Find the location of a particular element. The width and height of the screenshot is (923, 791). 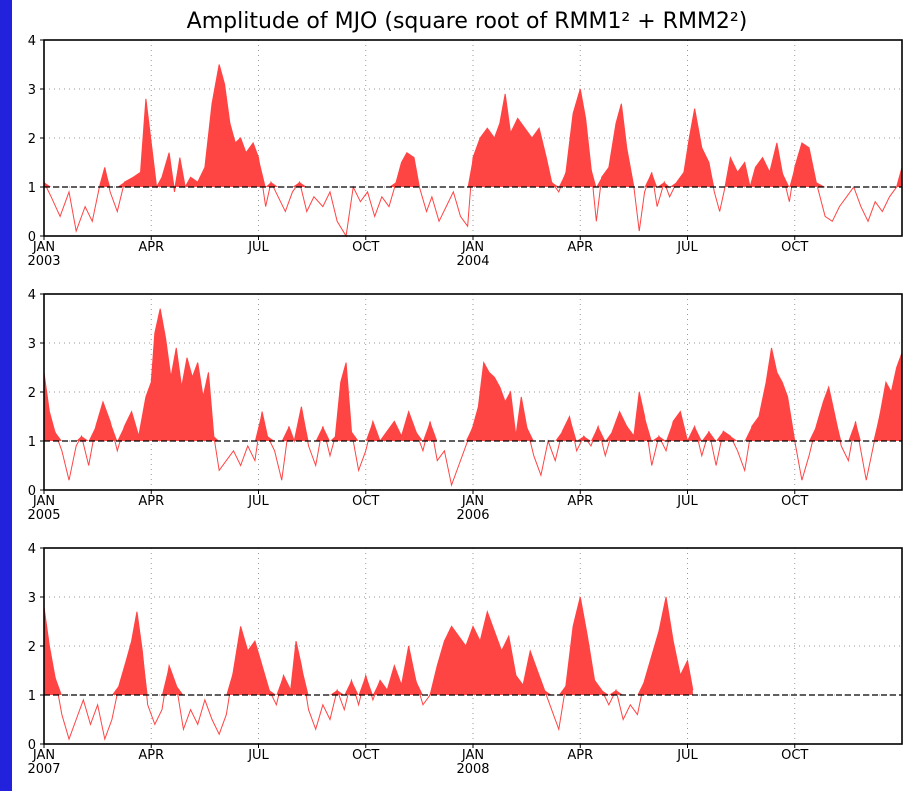

x-tick-year-label: 2004 is located at coordinates (472, 261).